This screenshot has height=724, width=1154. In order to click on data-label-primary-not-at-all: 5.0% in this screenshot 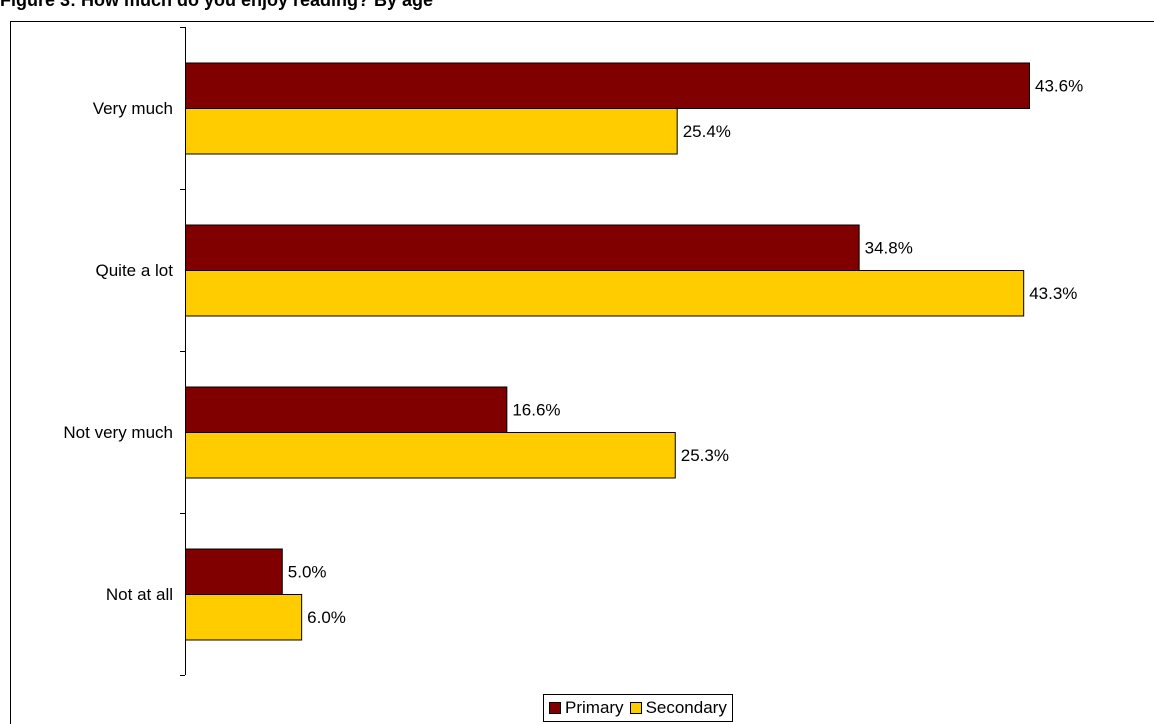, I will do `click(307, 571)`.